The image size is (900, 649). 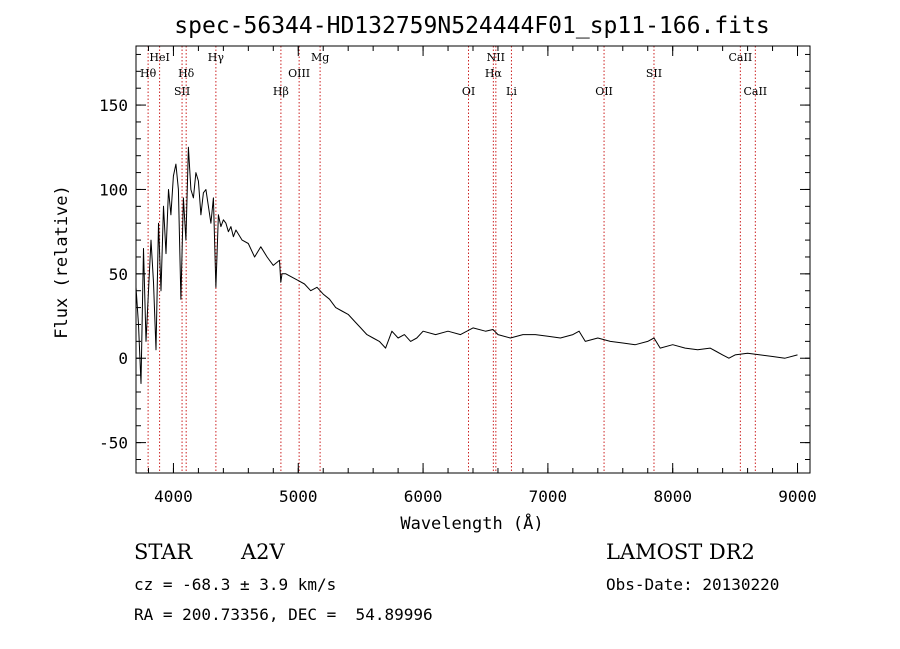 What do you see at coordinates (186, 73) in the screenshot?
I see `line-marker-label: Hδ` at bounding box center [186, 73].